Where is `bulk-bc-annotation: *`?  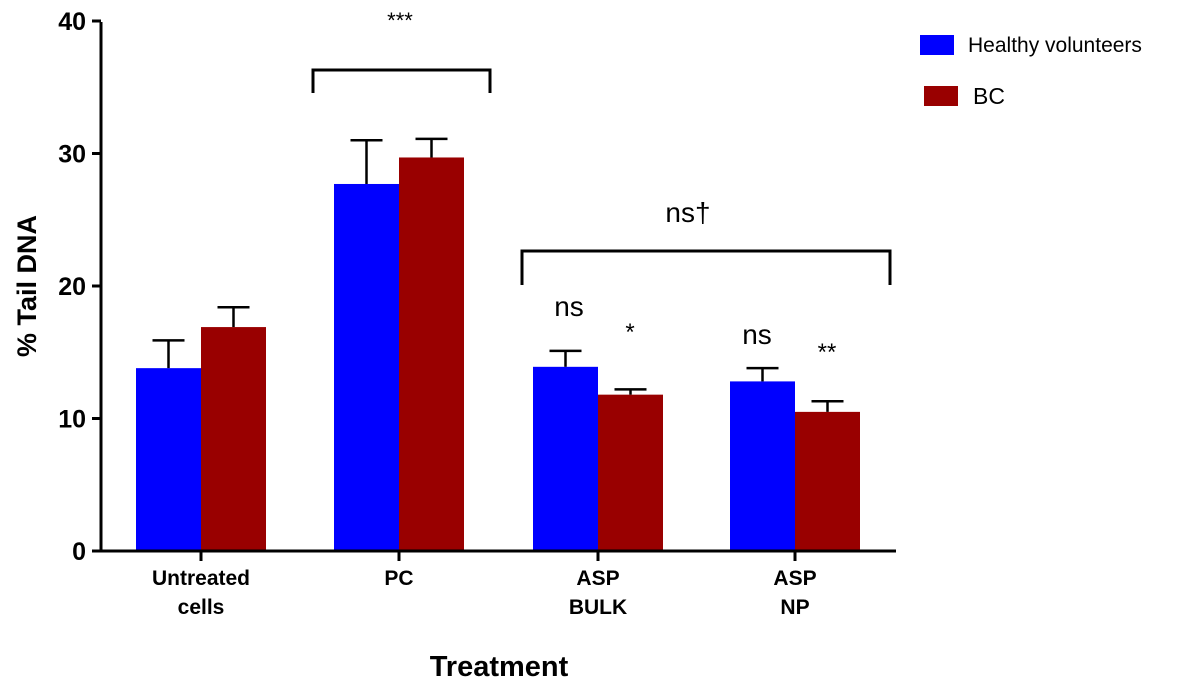
bulk-bc-annotation: * is located at coordinates (629, 332).